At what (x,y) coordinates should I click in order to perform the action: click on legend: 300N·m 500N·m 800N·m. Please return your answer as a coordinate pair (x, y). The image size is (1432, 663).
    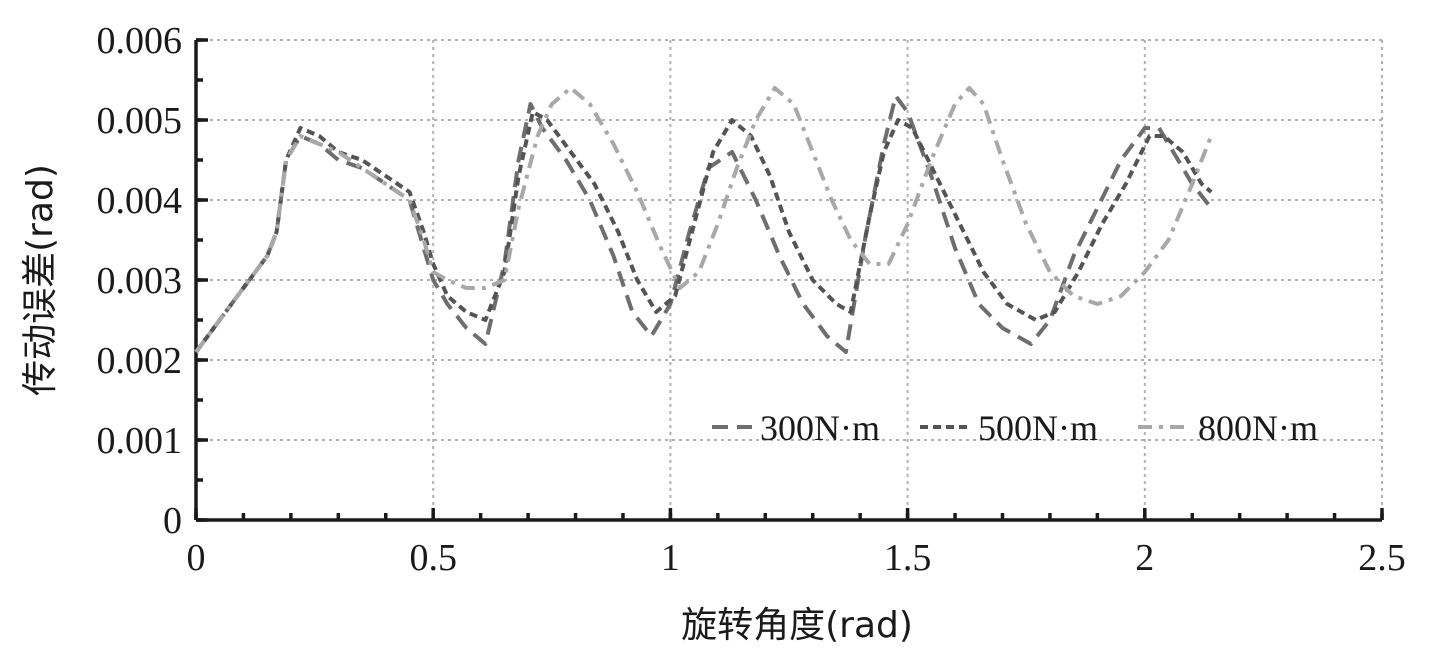
    Looking at the image, I should click on (1015, 428).